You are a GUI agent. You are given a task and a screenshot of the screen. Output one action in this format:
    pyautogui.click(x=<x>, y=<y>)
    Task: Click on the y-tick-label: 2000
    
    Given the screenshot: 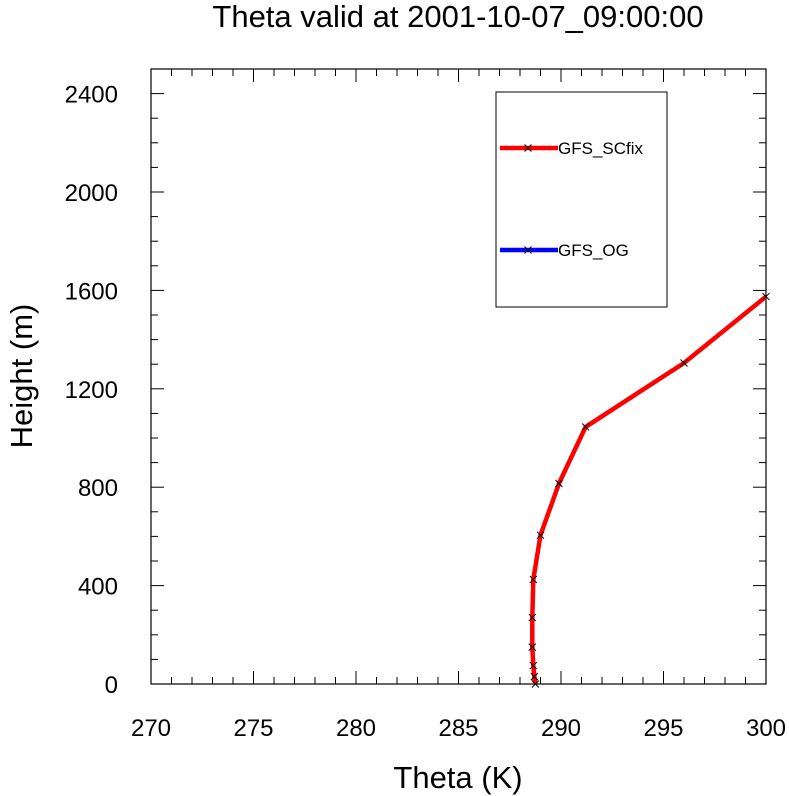 What is the action you would take?
    pyautogui.click(x=91, y=193)
    